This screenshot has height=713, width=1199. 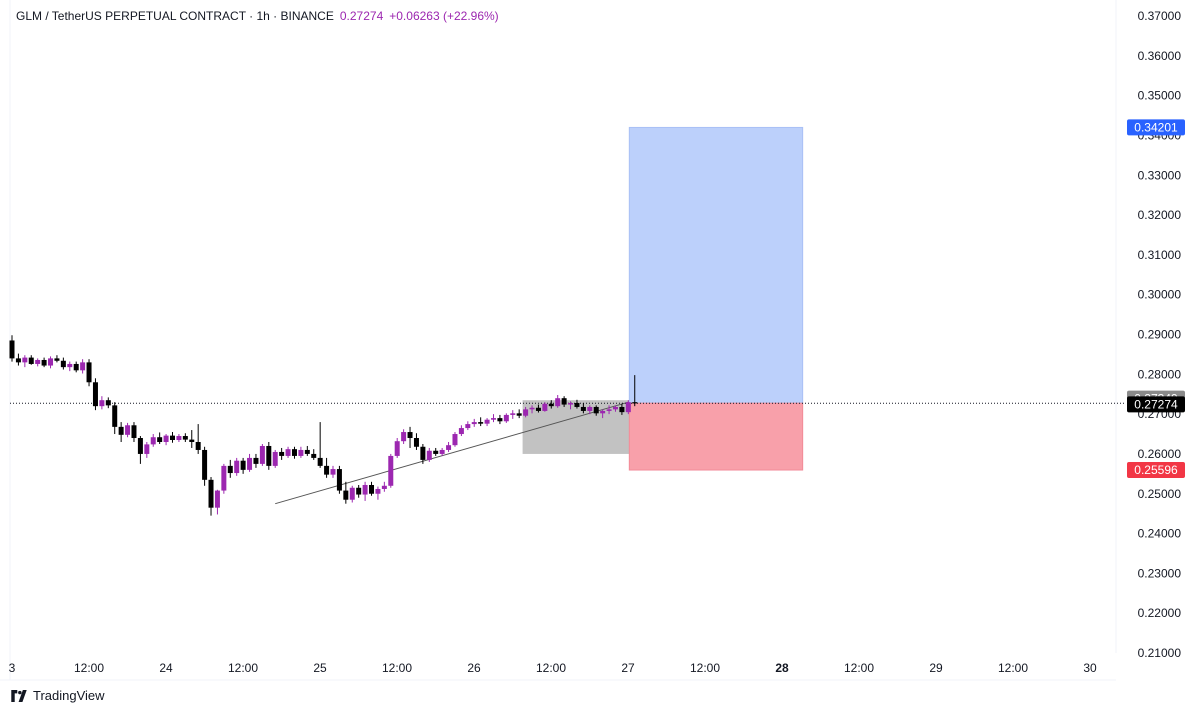 I want to click on profit-zone, so click(x=716, y=265).